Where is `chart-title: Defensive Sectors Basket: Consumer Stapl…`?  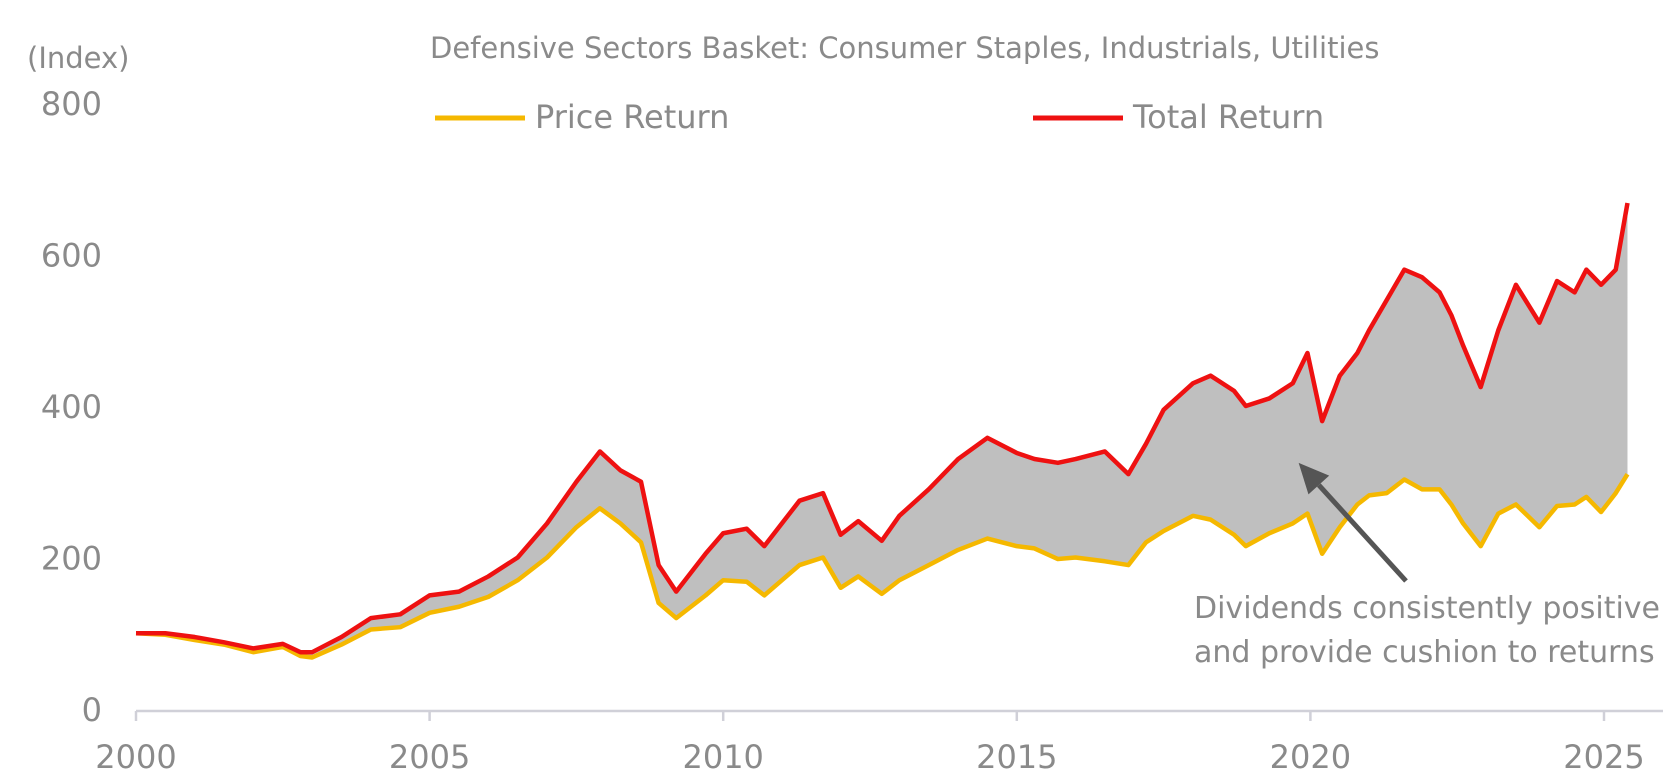 chart-title: Defensive Sectors Basket: Consumer Stapl… is located at coordinates (904, 48).